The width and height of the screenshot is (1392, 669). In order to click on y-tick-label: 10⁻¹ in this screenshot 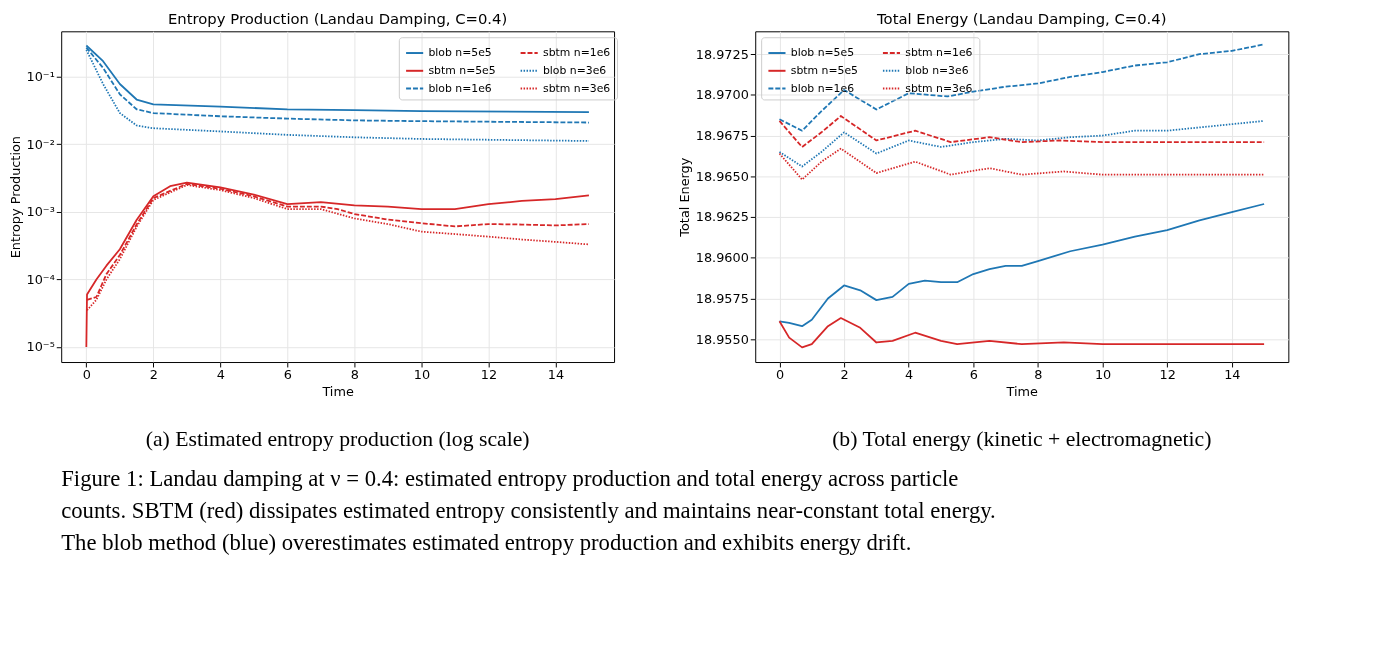, I will do `click(40, 77)`.